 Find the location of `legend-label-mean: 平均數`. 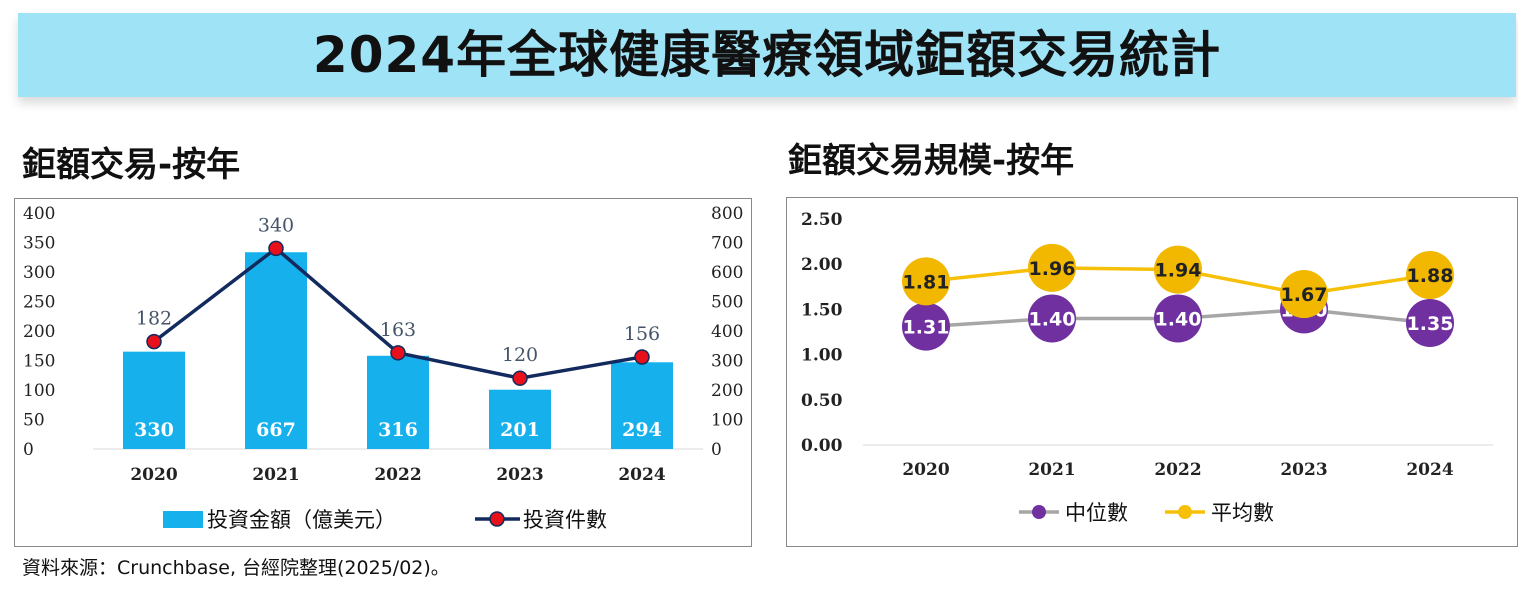

legend-label-mean: 平均數 is located at coordinates (1242, 513).